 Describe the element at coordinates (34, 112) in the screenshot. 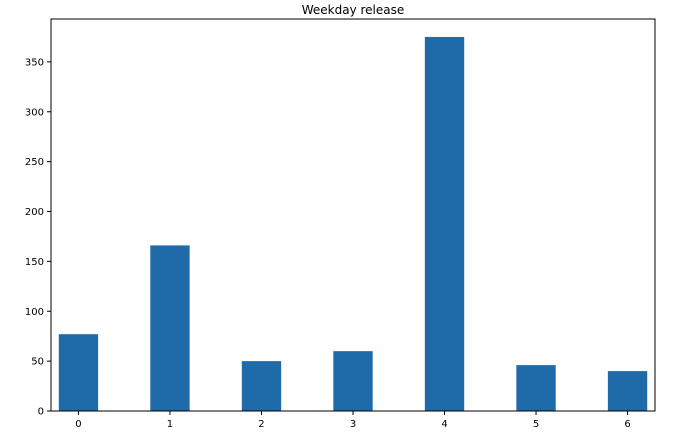

I see `y-tick-label: 300` at that location.